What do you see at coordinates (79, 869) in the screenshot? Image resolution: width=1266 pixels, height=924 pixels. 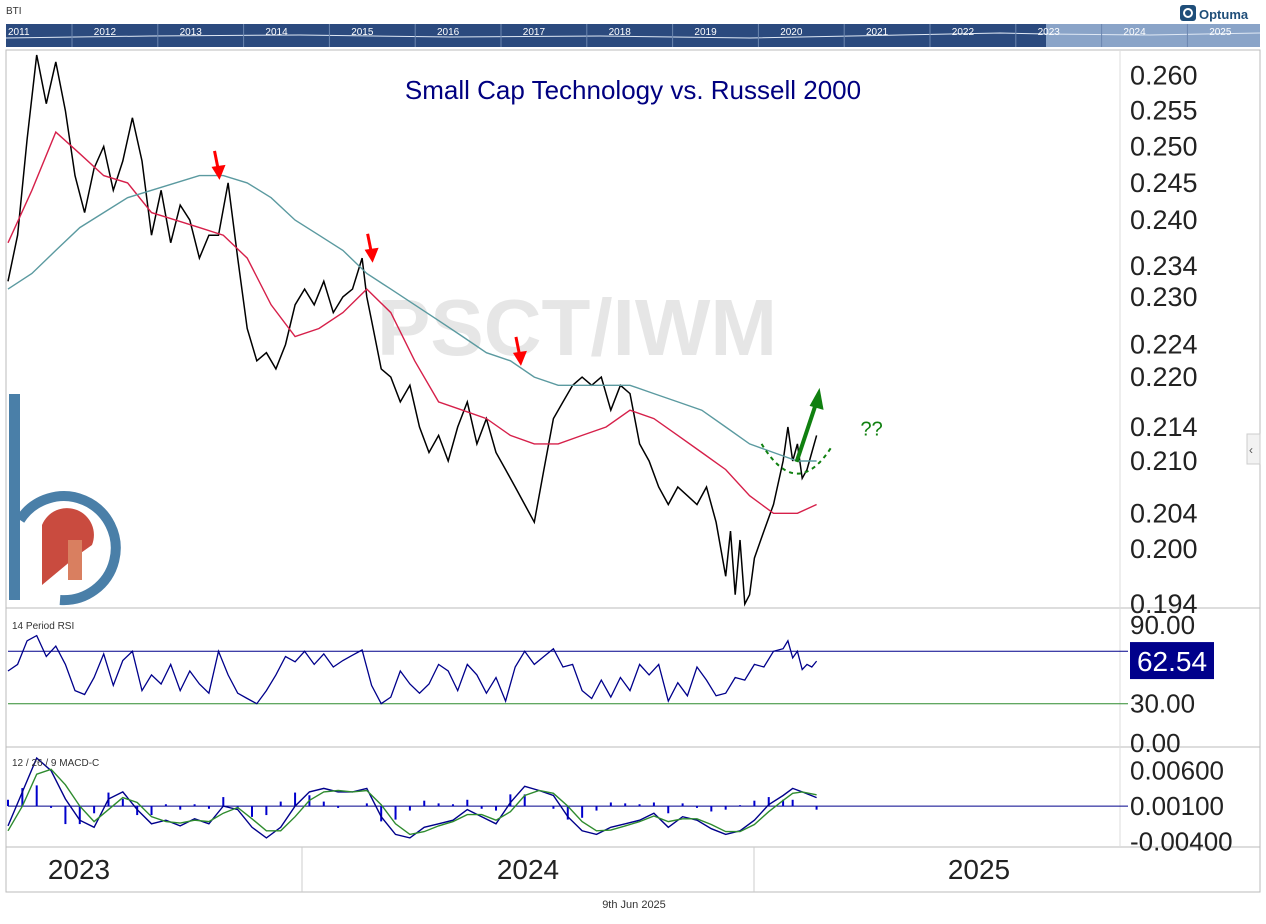 I see `time-axis-tick: 2023` at bounding box center [79, 869].